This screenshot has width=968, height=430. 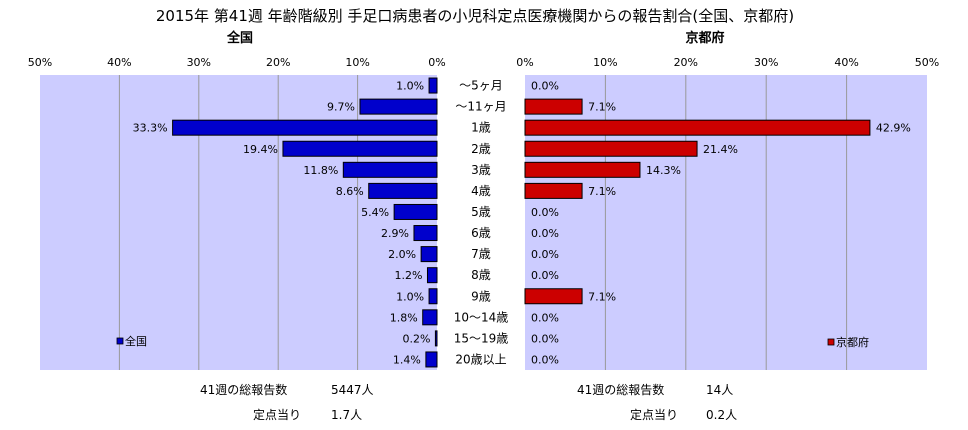 I want to click on left-data-label: 9.7%, so click(x=341, y=107).